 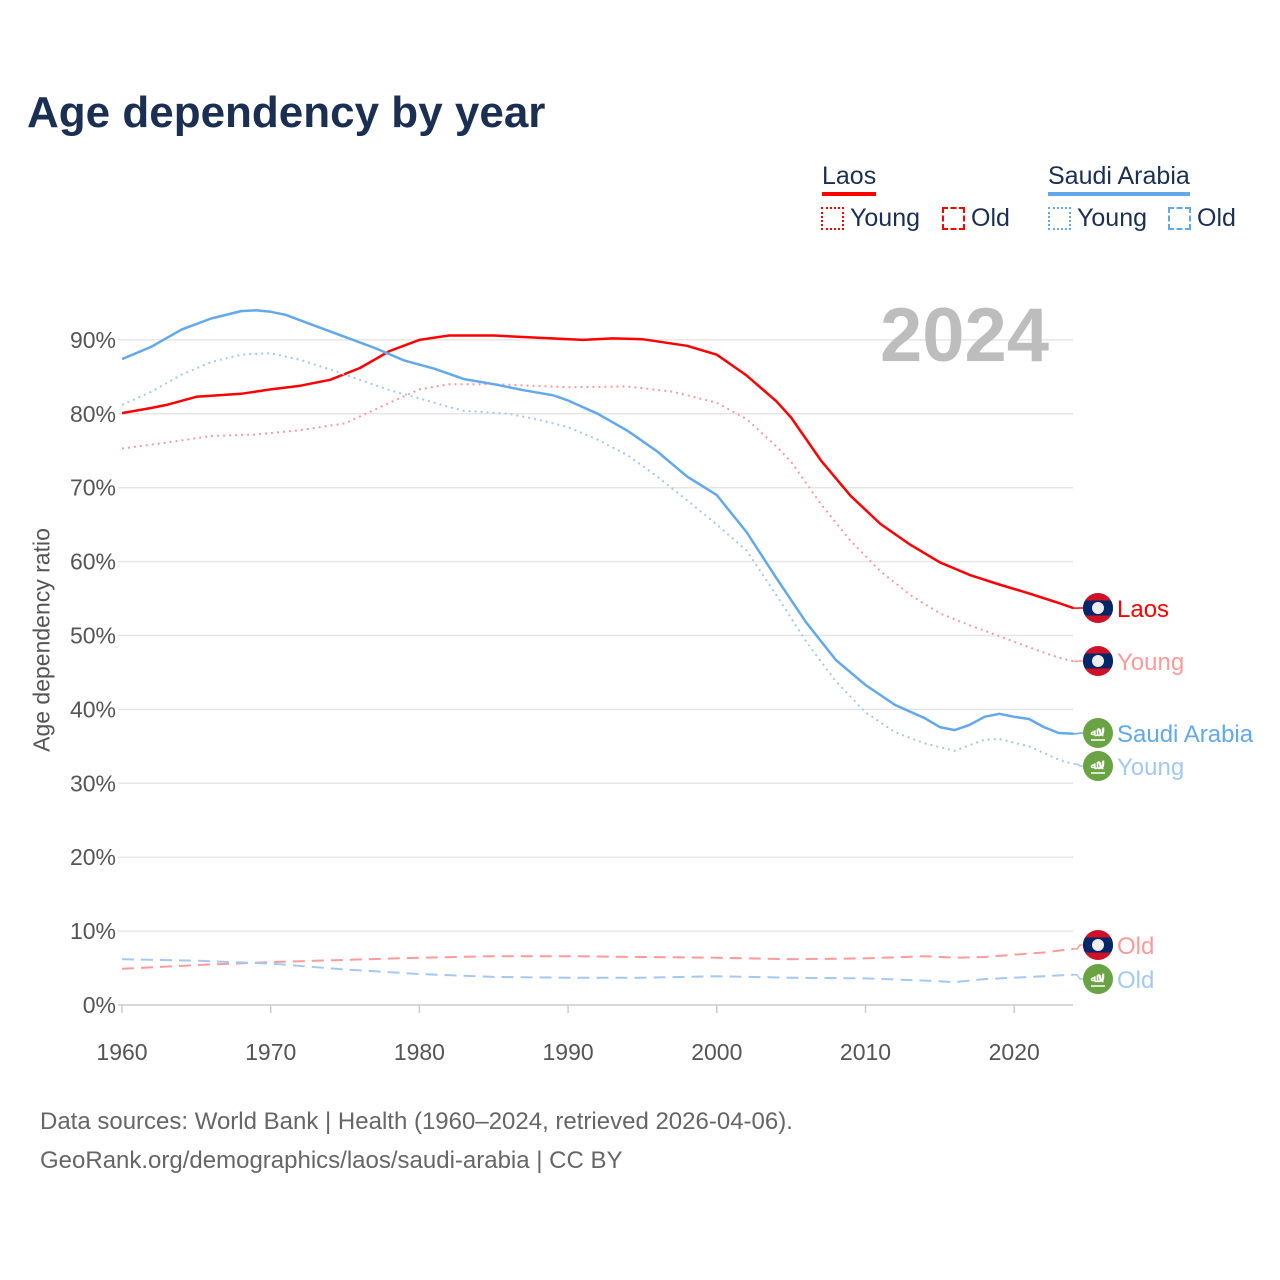 I want to click on y-tick-label: 10%, so click(x=93, y=931).